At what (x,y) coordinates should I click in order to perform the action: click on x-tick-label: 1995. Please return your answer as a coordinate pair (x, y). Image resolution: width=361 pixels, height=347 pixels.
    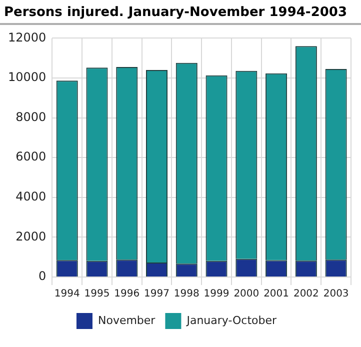
    Looking at the image, I should click on (97, 294).